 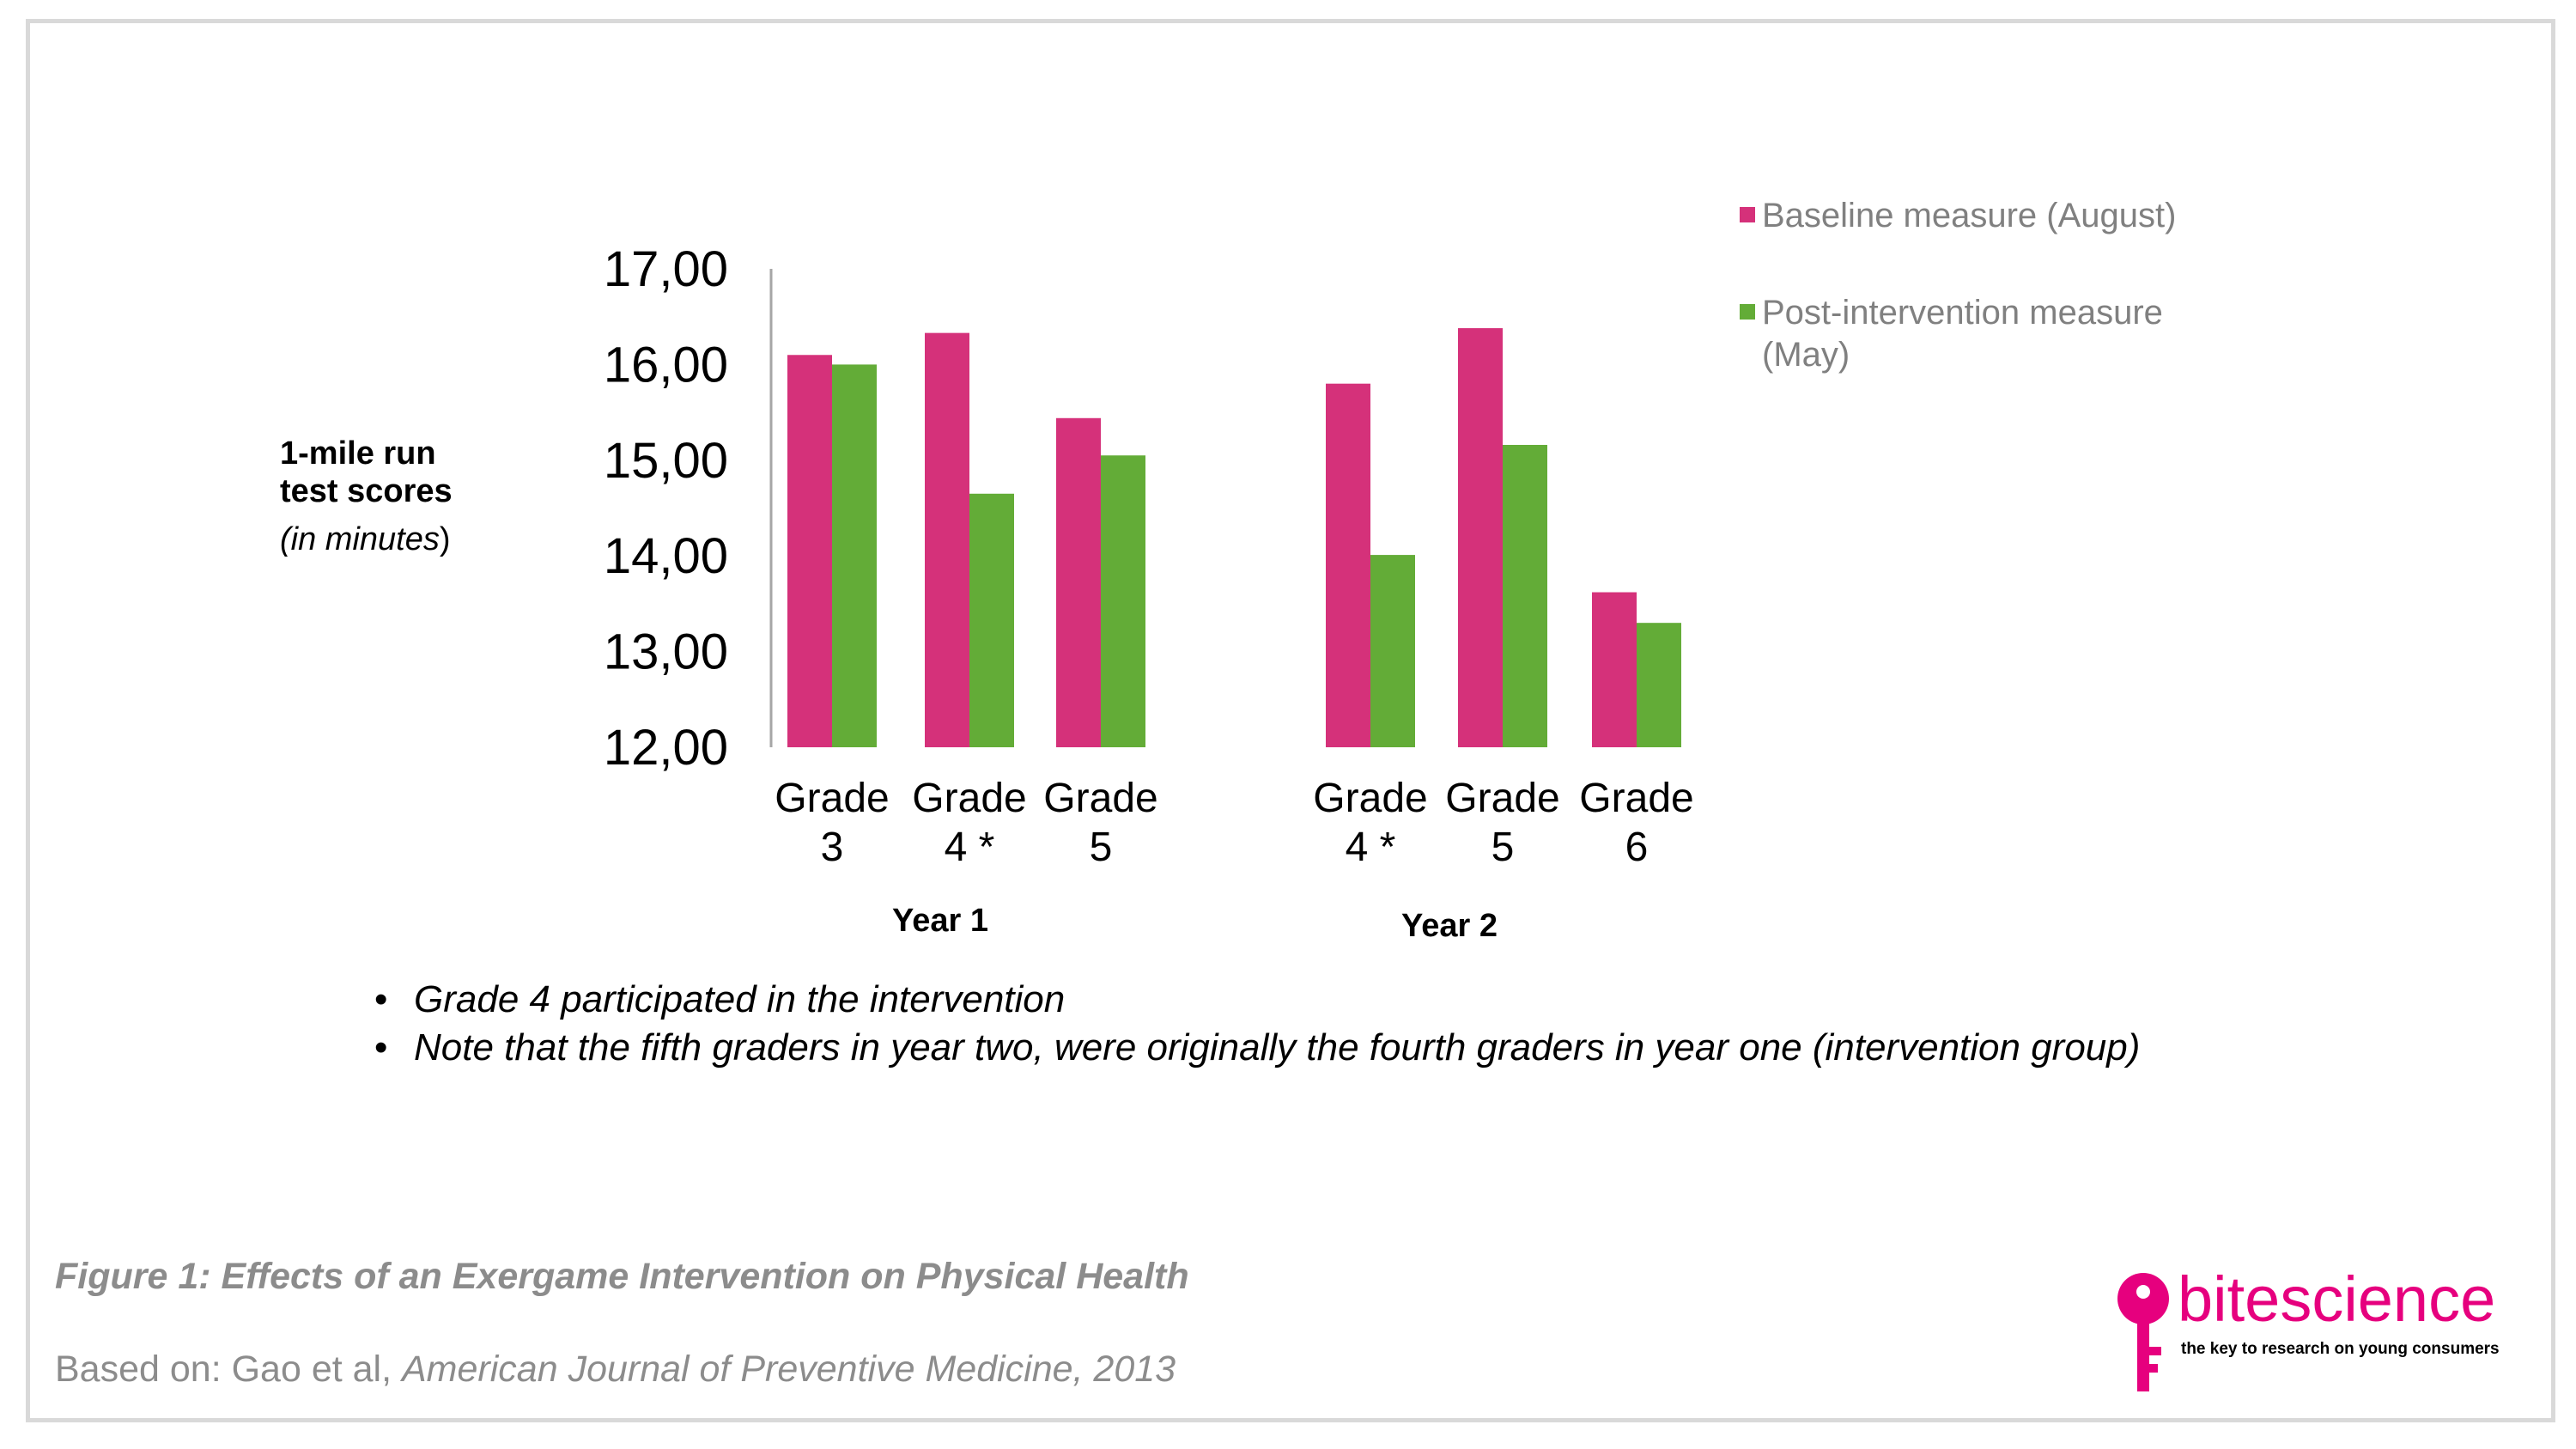 I want to click on key-icon, so click(x=2143, y=1332).